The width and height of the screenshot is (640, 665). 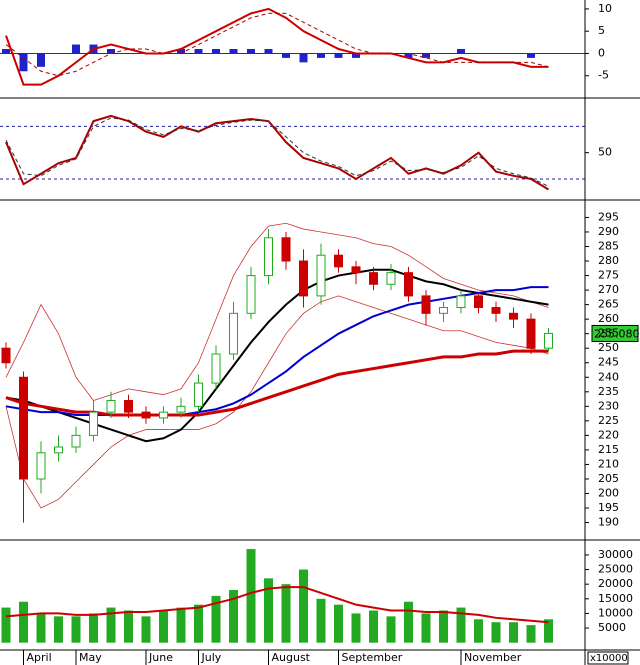 I want to click on y-tick-label: 275, so click(x=608, y=275).